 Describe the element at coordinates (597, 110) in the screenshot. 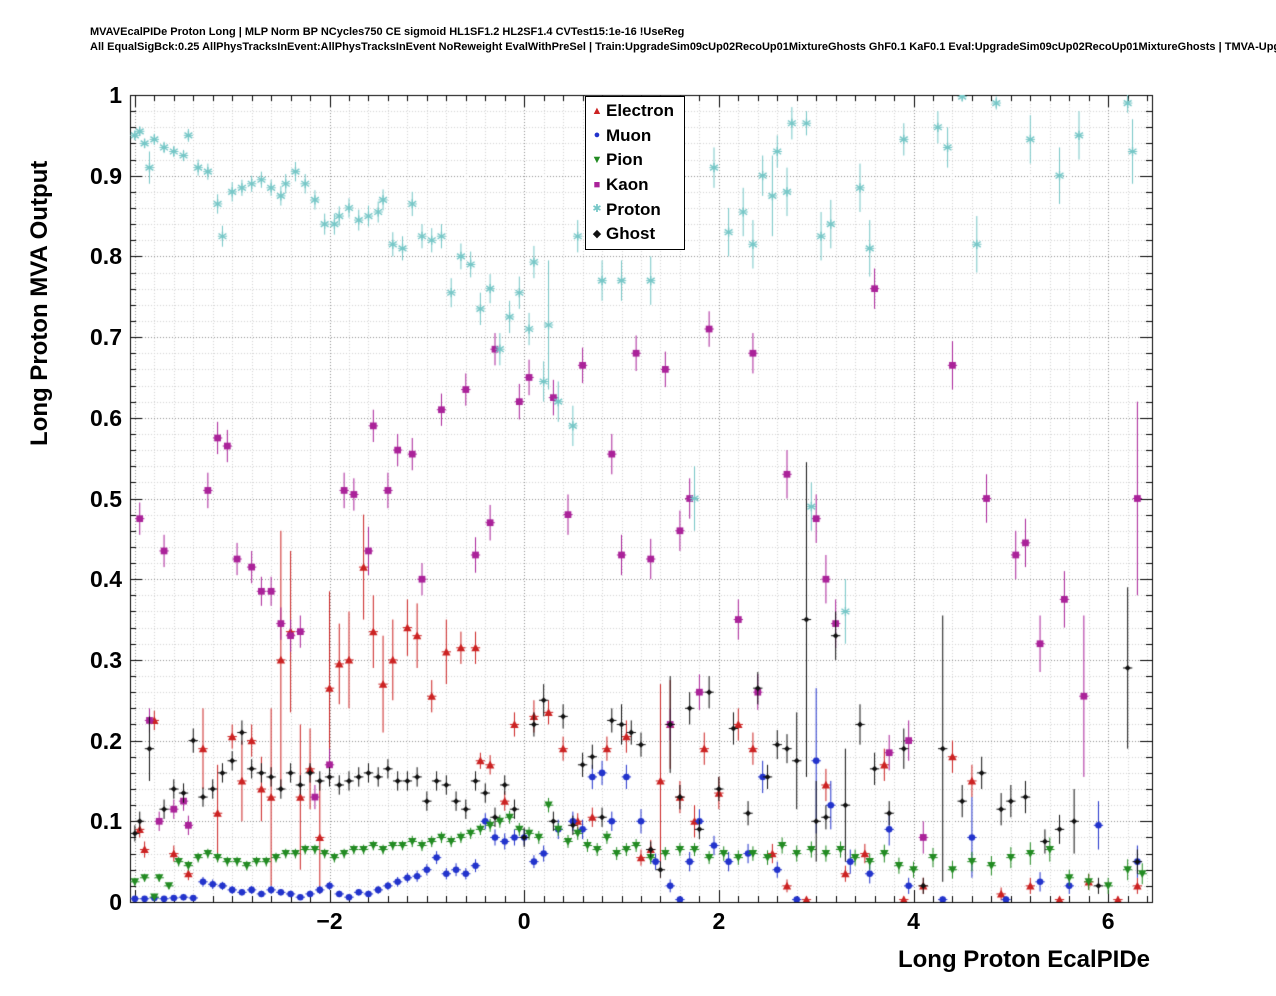

I see `triangle-up-icon: ▲` at that location.